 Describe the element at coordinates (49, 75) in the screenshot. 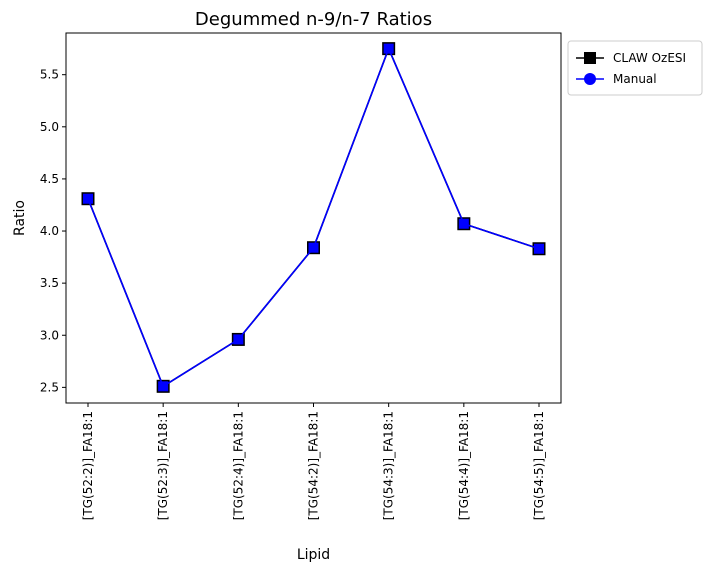

I see `y-tick-label: 5.5` at that location.